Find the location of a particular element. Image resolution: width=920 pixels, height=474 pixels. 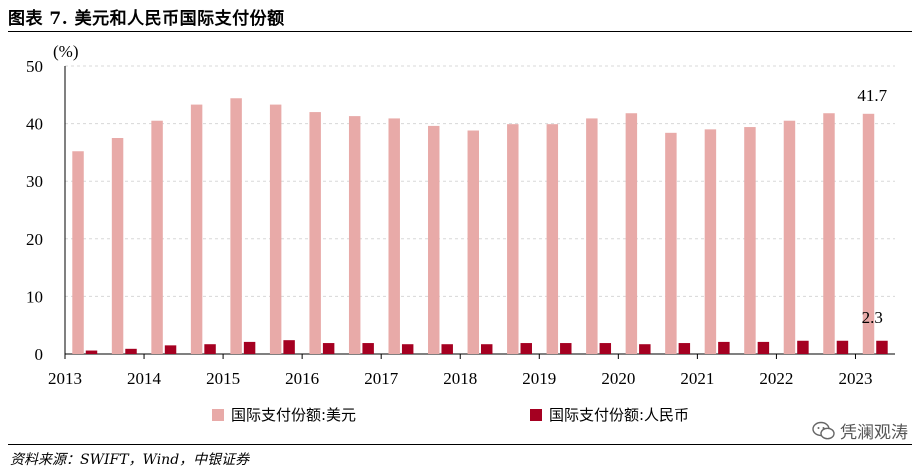

x-tick-label: 2020 is located at coordinates (618, 378).